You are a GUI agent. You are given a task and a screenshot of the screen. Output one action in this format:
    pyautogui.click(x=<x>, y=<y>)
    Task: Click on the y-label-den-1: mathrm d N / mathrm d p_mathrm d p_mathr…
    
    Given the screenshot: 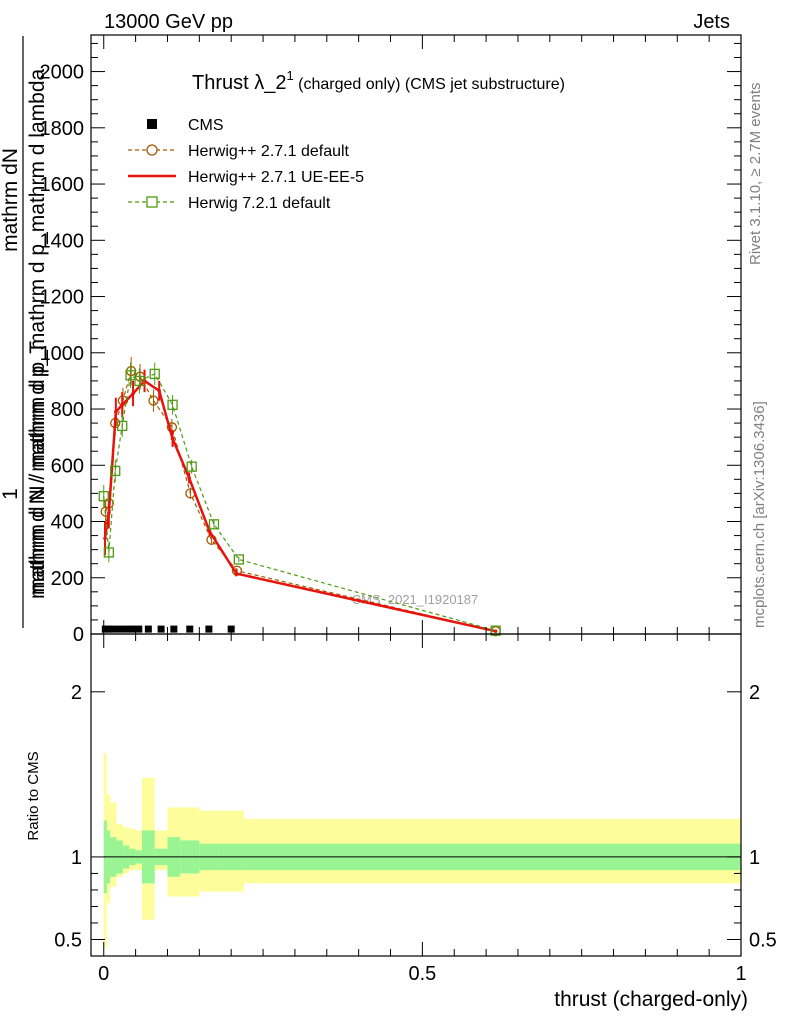 What is the action you would take?
    pyautogui.click(x=37, y=332)
    